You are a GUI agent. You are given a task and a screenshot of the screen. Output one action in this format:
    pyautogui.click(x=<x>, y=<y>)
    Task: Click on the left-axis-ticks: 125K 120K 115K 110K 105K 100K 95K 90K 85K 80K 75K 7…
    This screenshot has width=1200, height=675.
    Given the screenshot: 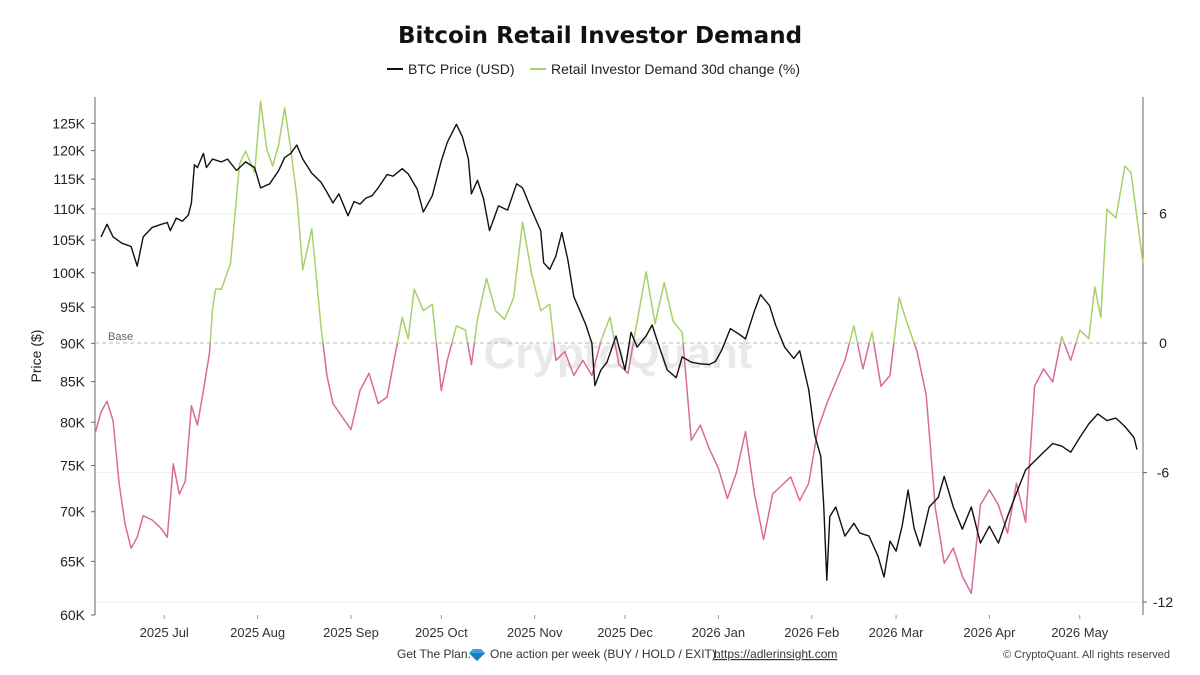 What is the action you would take?
    pyautogui.click(x=73, y=369)
    